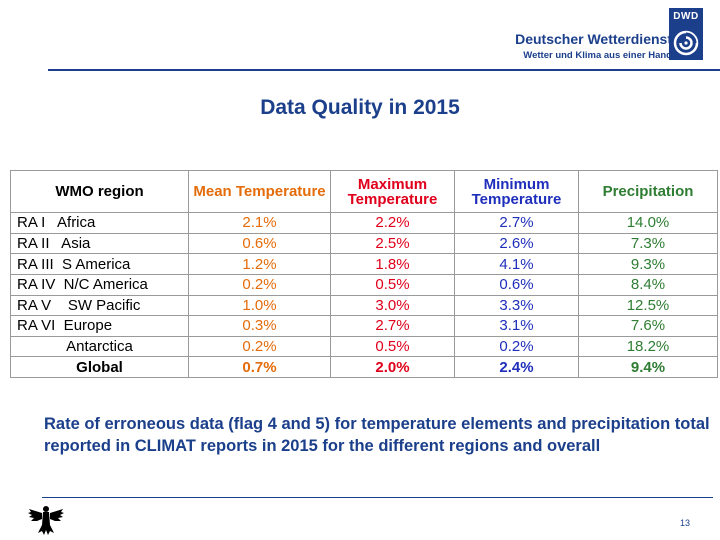  I want to click on mean-cell: 0.3%, so click(259, 326).